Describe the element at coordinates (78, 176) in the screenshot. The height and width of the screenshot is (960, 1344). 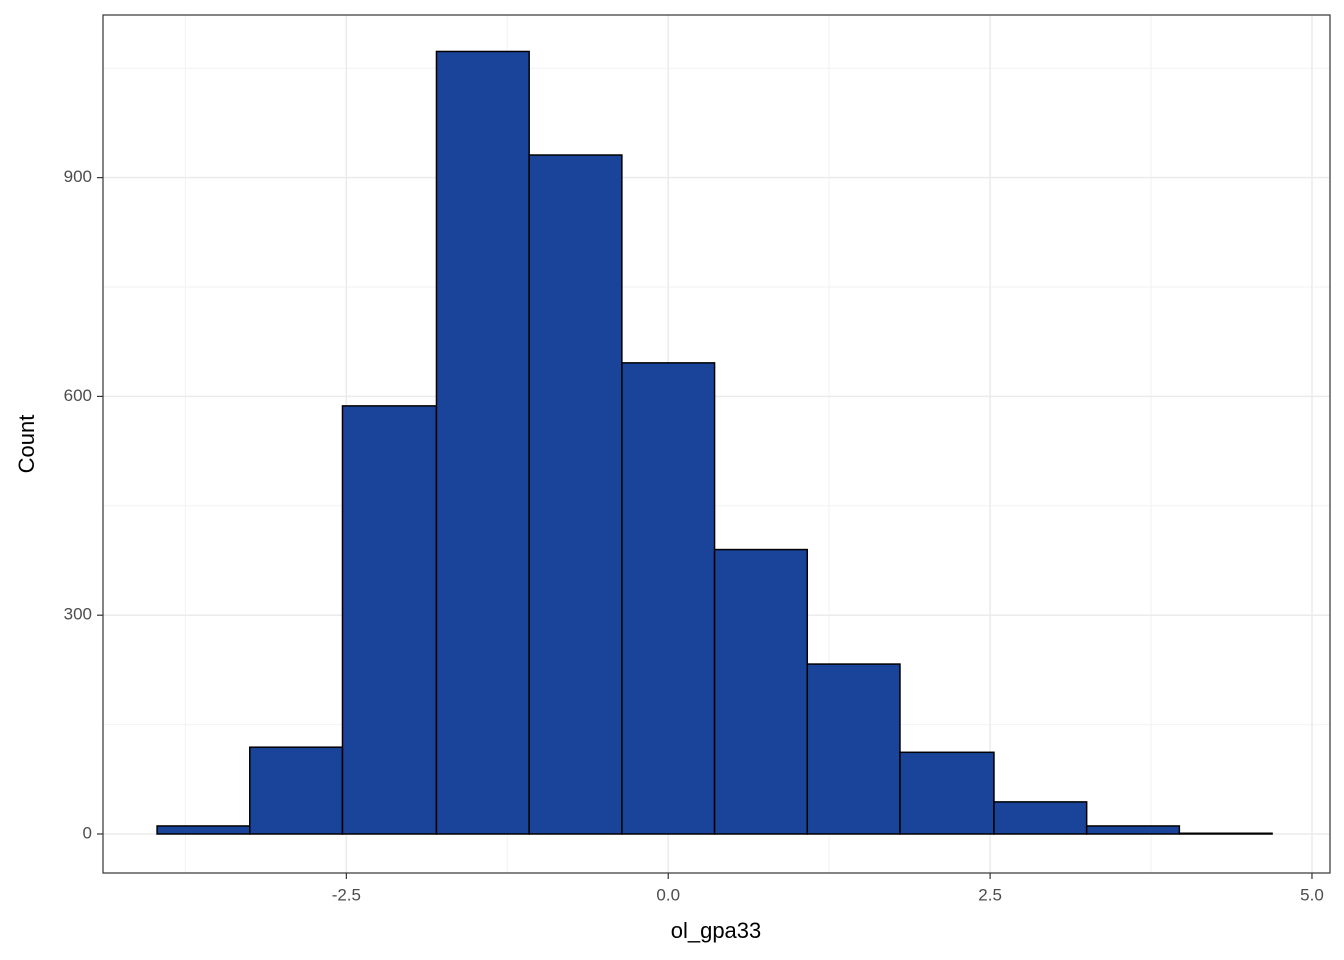
I see `y-tick-label: 900` at that location.